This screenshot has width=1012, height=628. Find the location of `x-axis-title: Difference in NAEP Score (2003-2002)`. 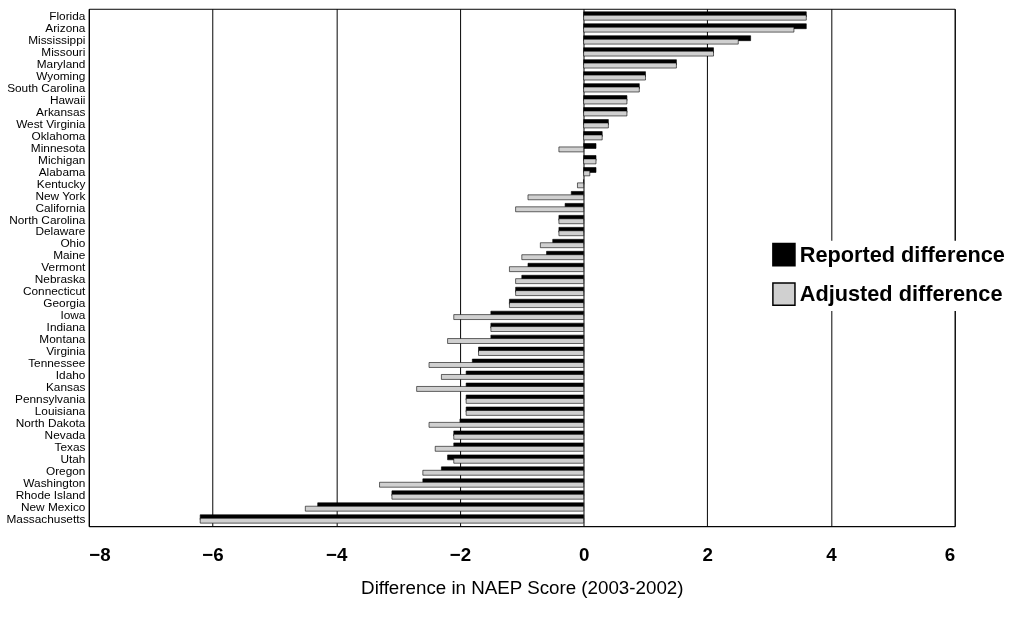

x-axis-title: Difference in NAEP Score (2003-2002) is located at coordinates (522, 587).